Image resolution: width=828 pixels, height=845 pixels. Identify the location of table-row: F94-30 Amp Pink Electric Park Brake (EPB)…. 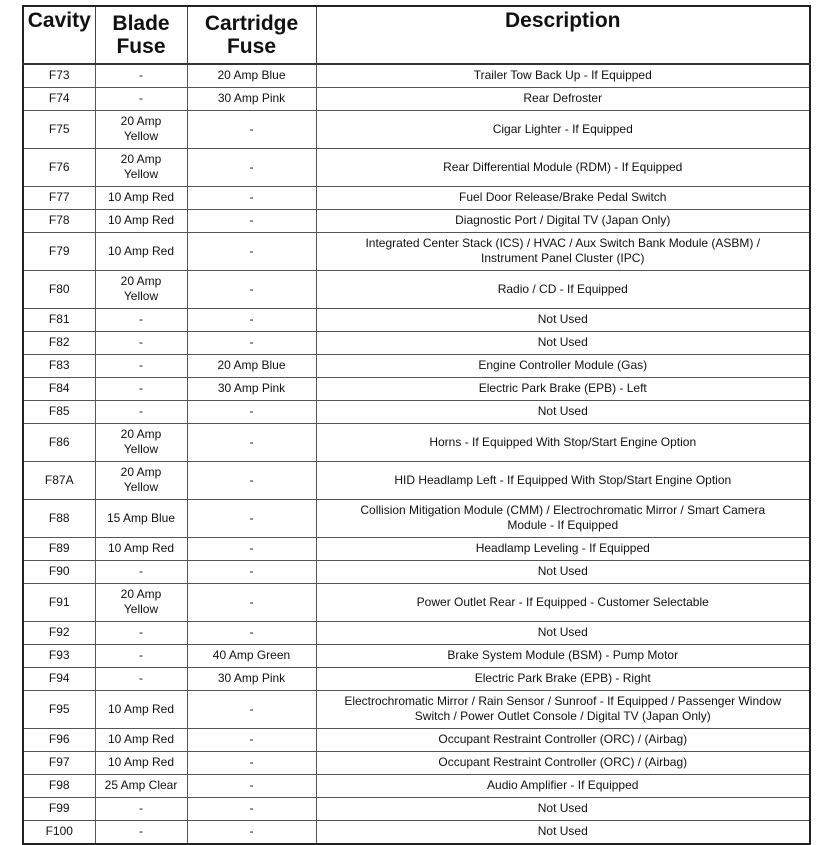
(416, 679).